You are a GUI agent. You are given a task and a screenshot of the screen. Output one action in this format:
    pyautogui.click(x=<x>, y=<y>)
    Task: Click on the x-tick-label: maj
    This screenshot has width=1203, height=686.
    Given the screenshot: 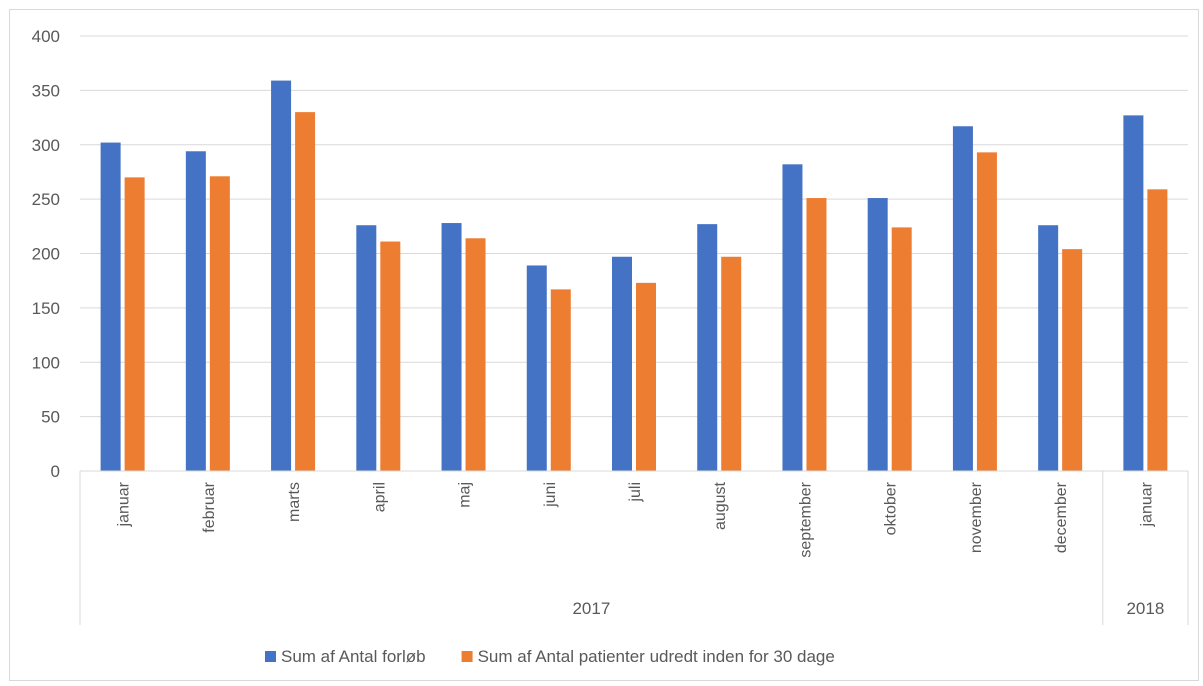 What is the action you would take?
    pyautogui.click(x=465, y=495)
    